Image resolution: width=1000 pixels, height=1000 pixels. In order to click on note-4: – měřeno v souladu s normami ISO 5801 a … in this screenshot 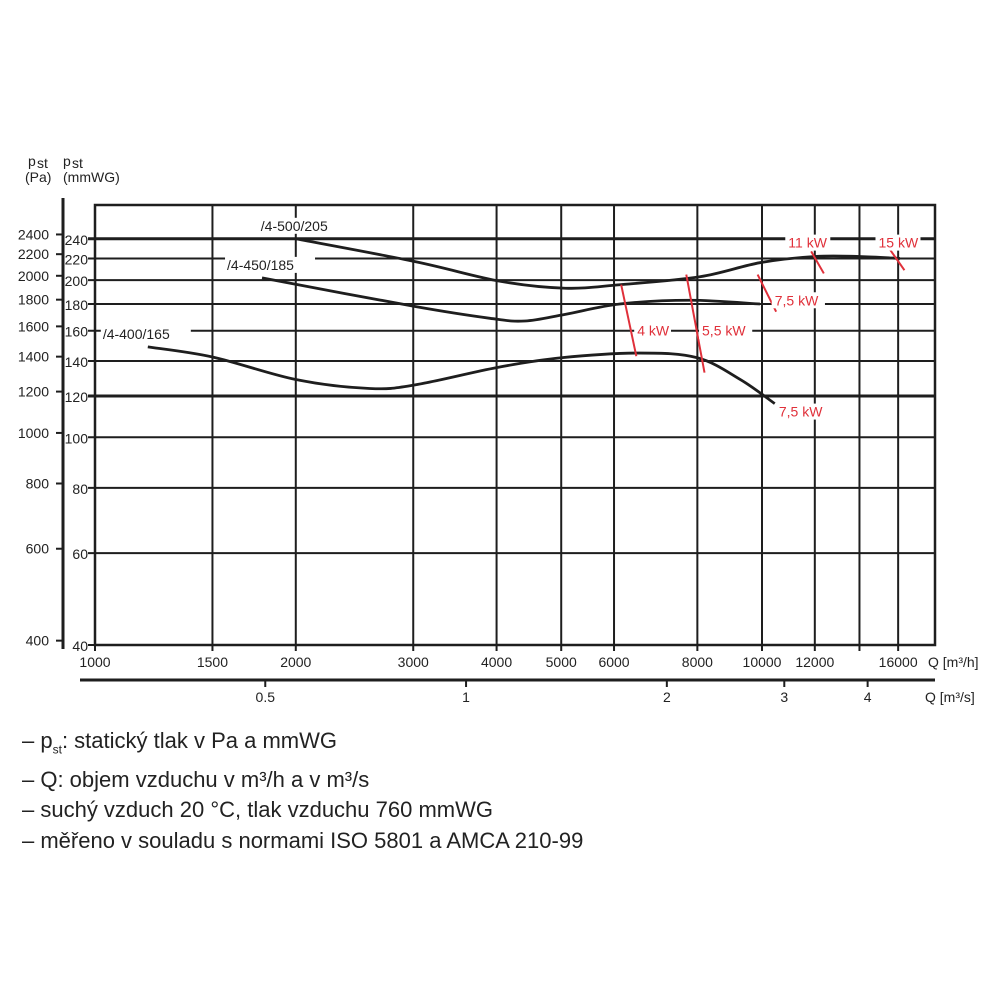, I will do `click(303, 840)`.